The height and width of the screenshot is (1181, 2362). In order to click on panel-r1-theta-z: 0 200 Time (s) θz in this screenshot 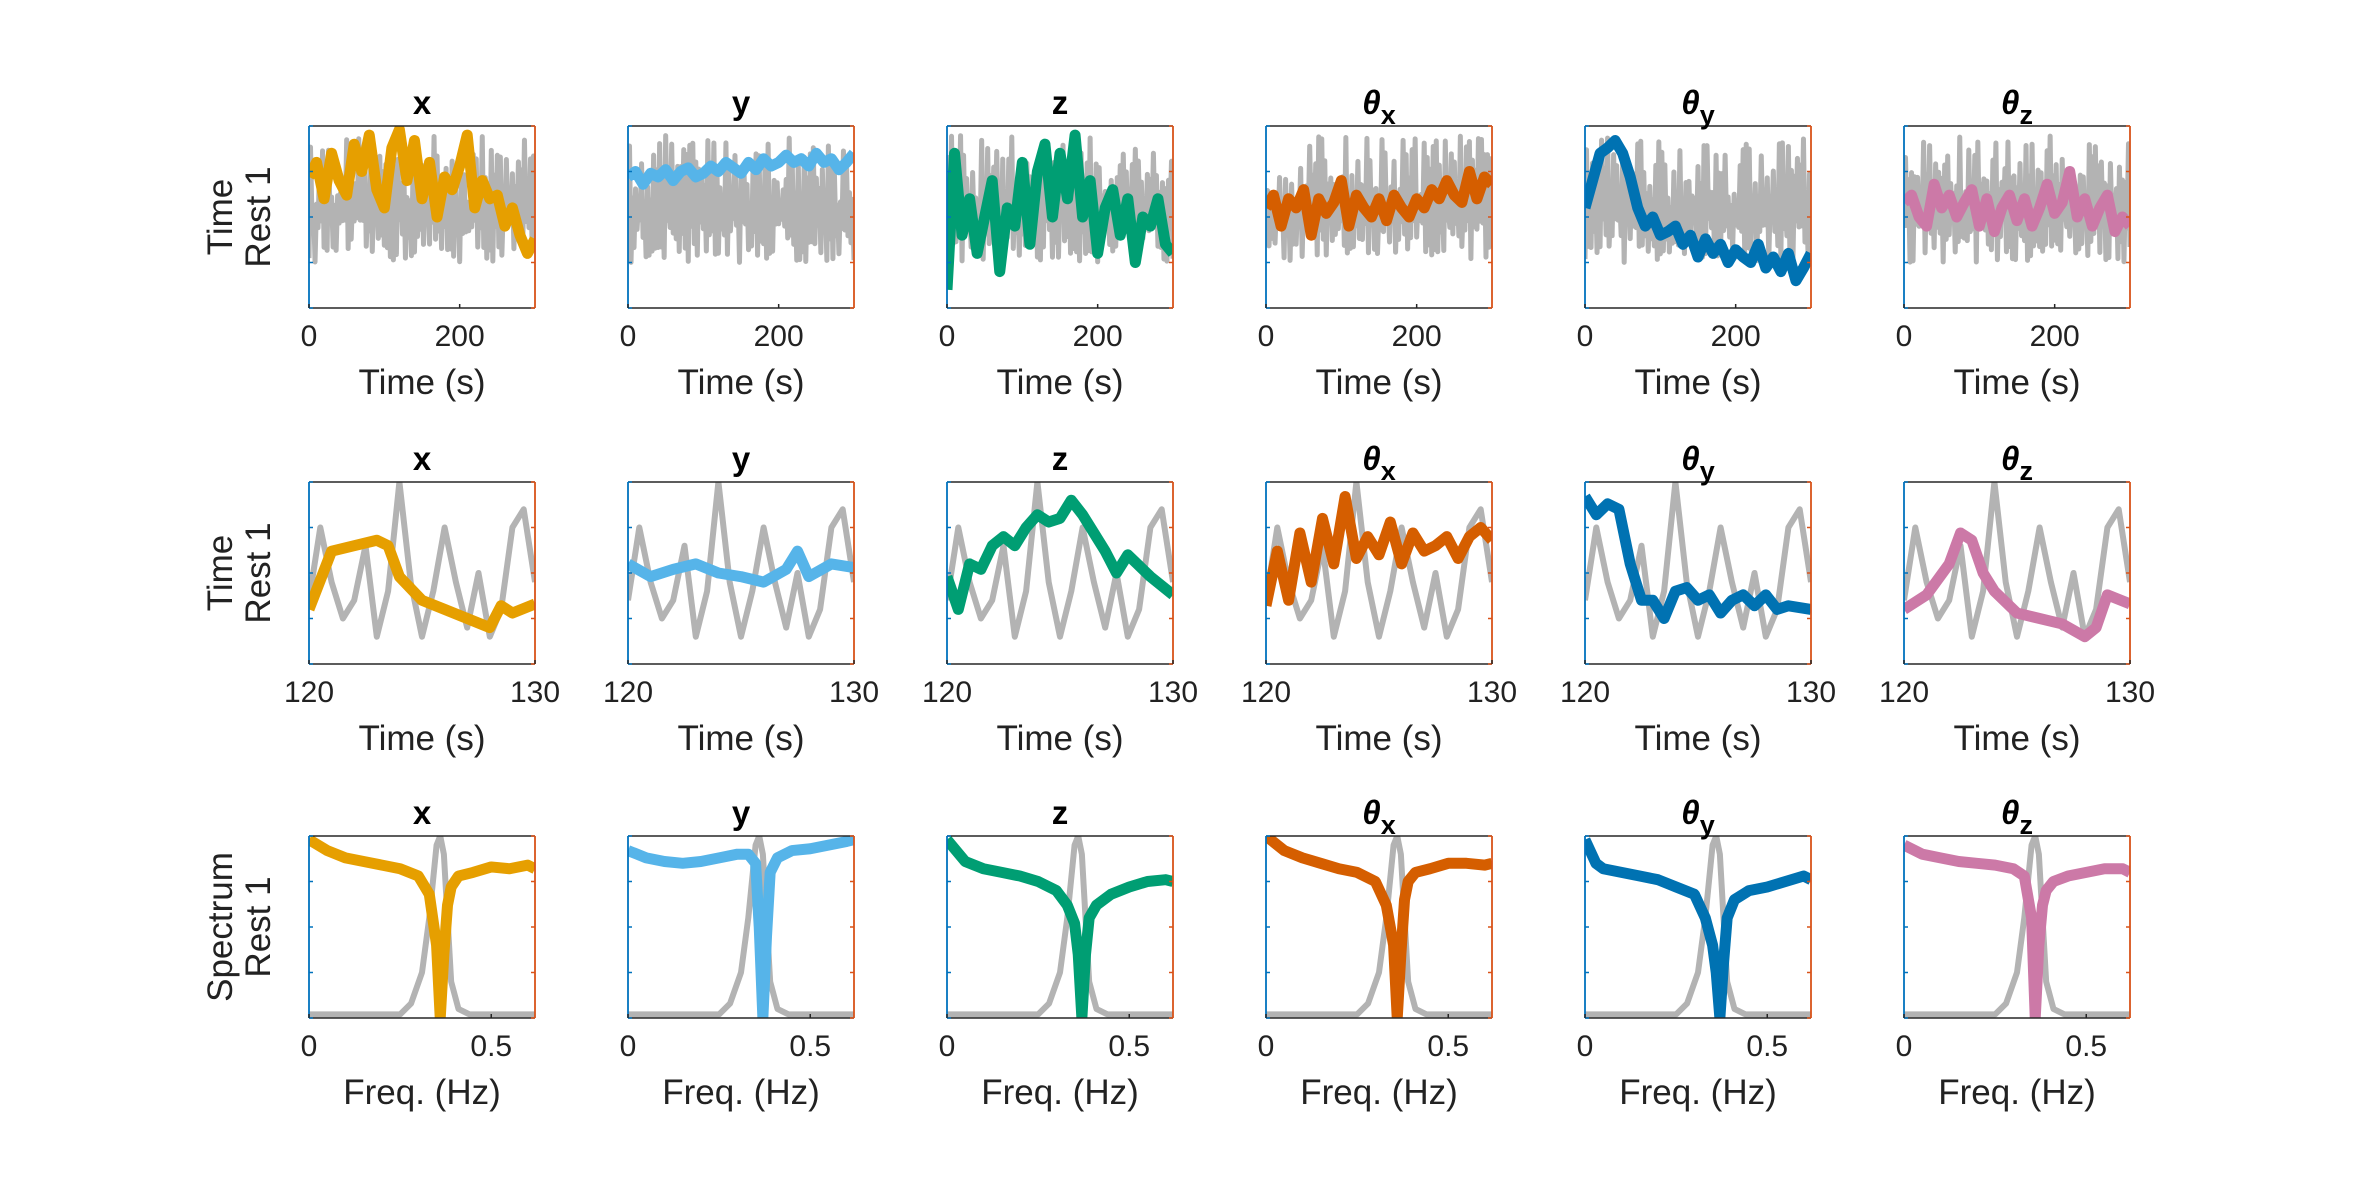, I will do `click(2013, 243)`.